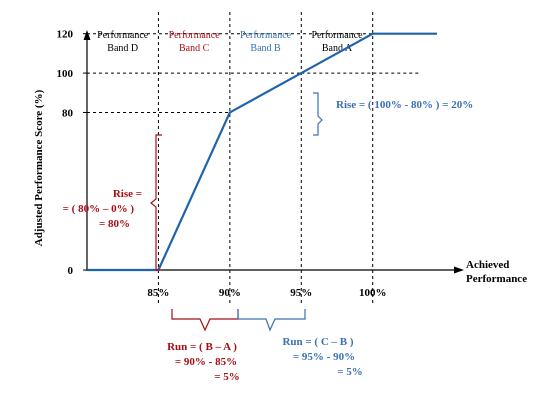 The image size is (552, 405). I want to click on y-tick-label-80: 80, so click(68, 113).